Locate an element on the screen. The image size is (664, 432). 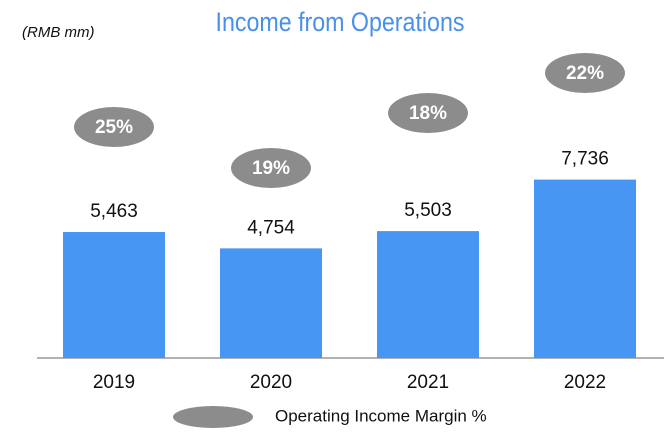
x-tick-label: 2021 is located at coordinates (428, 382).